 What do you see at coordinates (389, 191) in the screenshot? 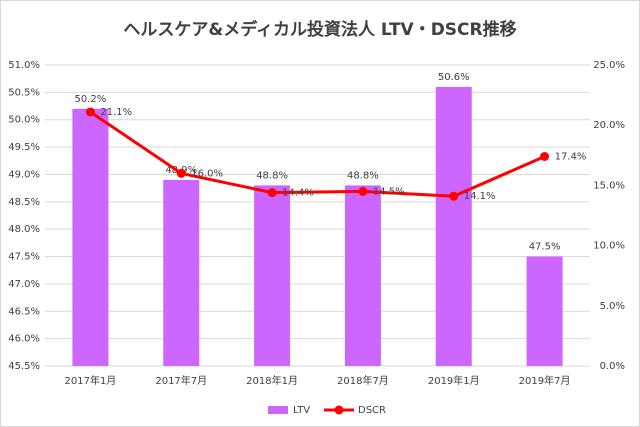
I see `data-label: 14.5%` at bounding box center [389, 191].